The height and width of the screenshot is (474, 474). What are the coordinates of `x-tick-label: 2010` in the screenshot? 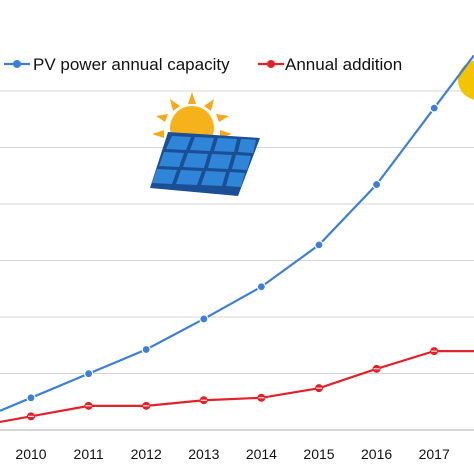 It's located at (30, 454).